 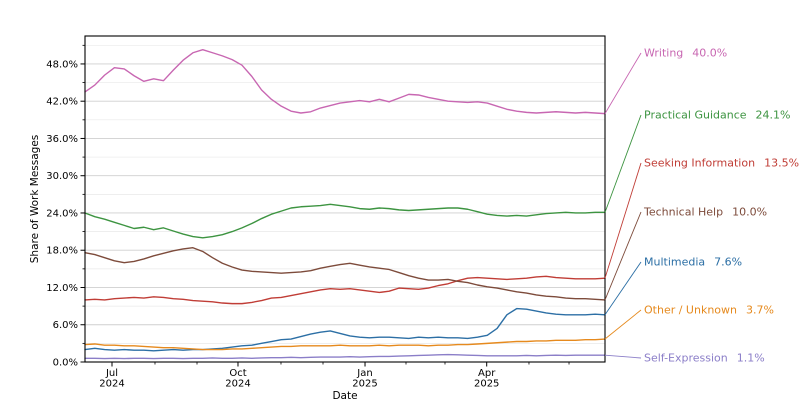 I want to click on series-label-self-expression: Self-Expression 1.1%, so click(x=704, y=358).